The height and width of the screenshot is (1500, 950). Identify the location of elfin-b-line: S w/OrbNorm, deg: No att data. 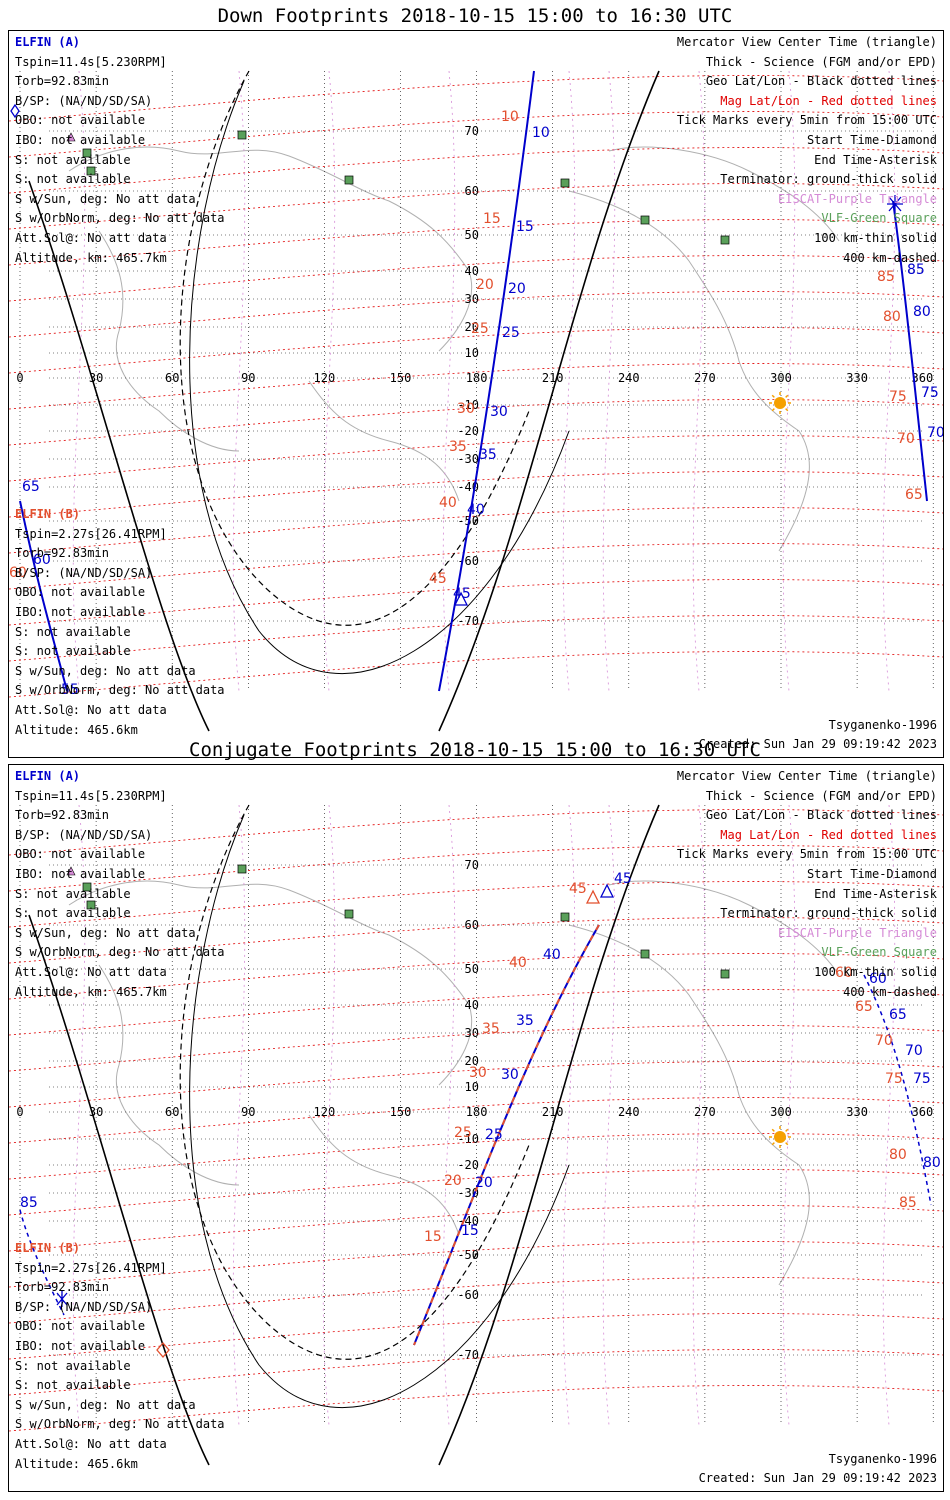
(120, 690).